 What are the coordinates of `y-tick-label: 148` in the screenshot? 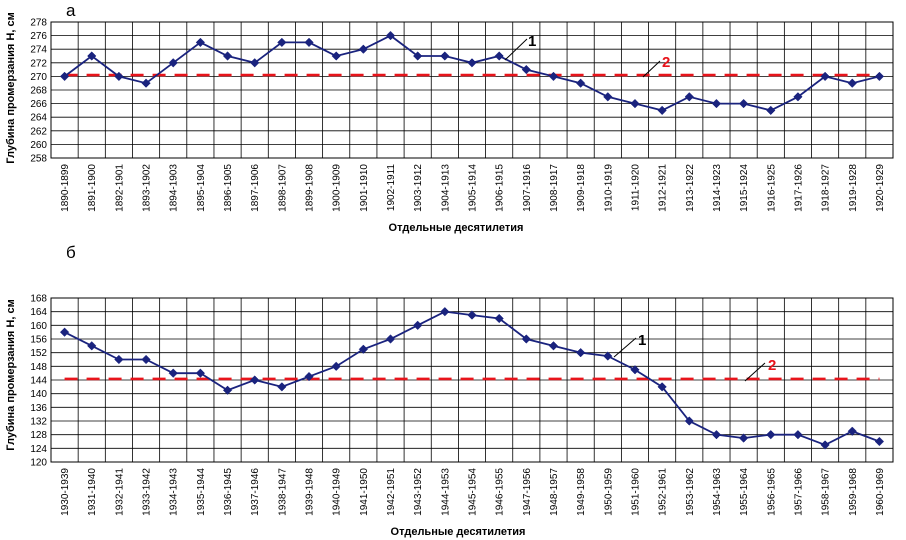 It's located at (38, 367).